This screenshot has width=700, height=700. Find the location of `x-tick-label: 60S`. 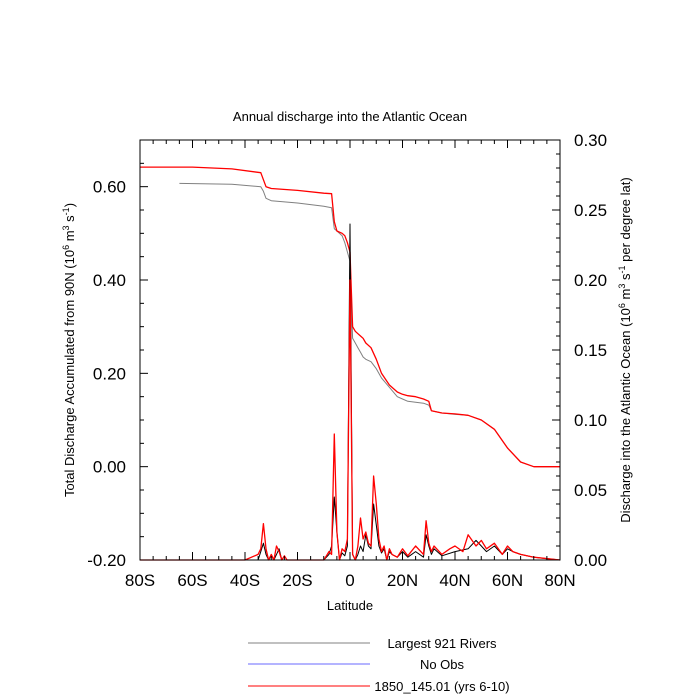

x-tick-label: 60S is located at coordinates (192, 580).